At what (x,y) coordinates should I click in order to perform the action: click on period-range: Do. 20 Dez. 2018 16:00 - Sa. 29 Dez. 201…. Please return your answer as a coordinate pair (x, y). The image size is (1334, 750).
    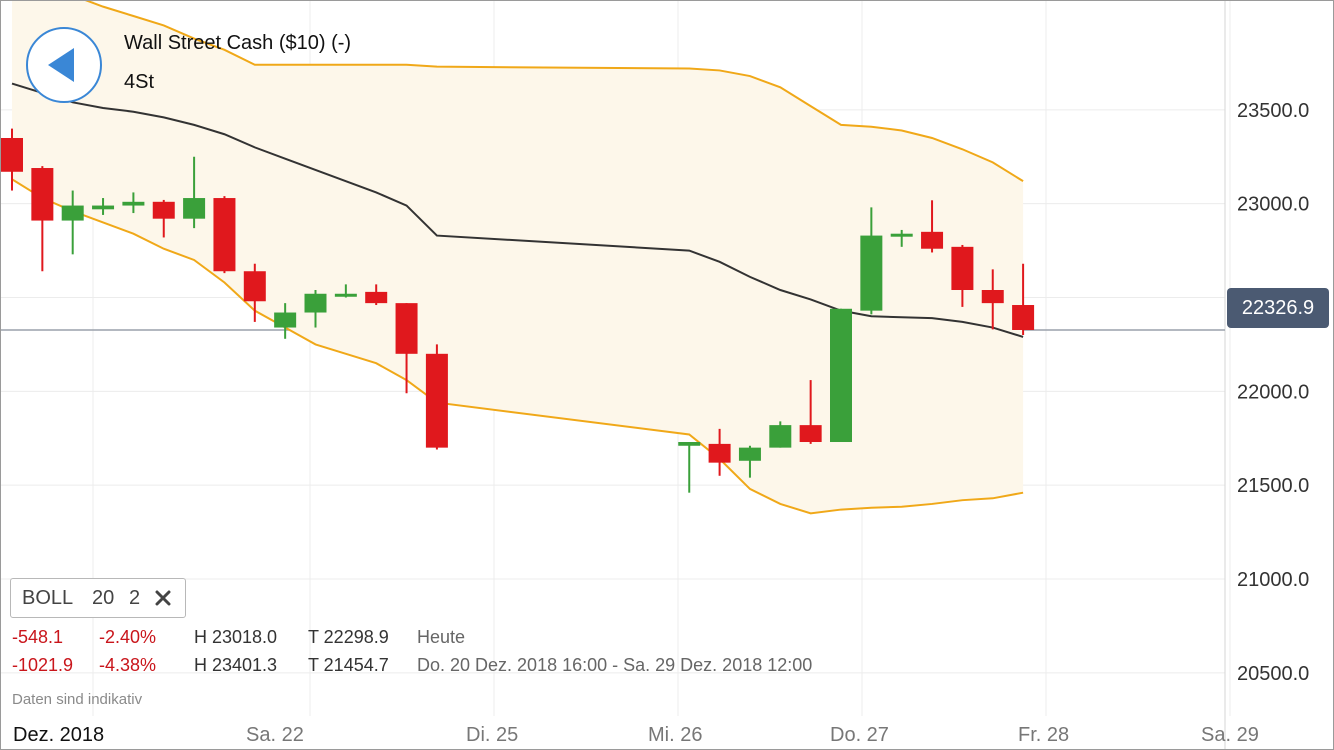
    Looking at the image, I should click on (615, 665).